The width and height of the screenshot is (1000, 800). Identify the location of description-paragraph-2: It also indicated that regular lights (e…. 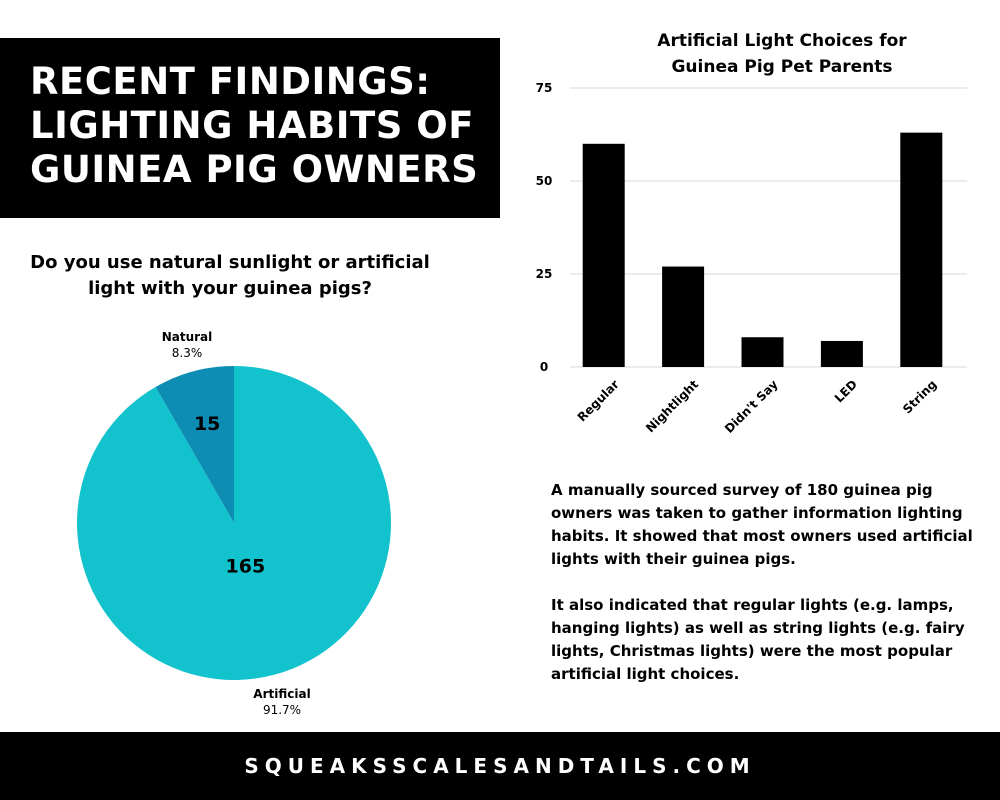
(758, 639).